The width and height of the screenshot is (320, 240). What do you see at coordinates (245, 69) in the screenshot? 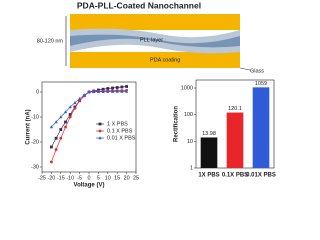
I see `glass-pointer` at bounding box center [245, 69].